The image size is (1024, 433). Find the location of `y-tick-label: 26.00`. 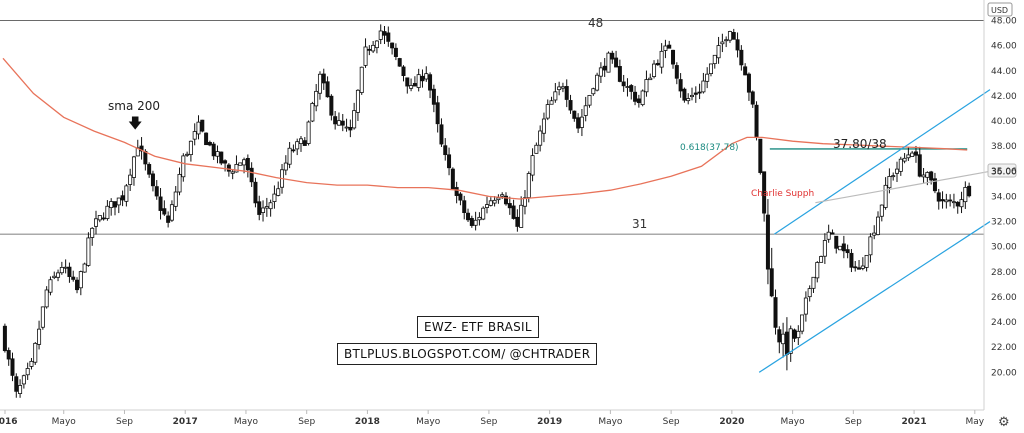

y-tick-label: 26.00 is located at coordinates (1004, 298).